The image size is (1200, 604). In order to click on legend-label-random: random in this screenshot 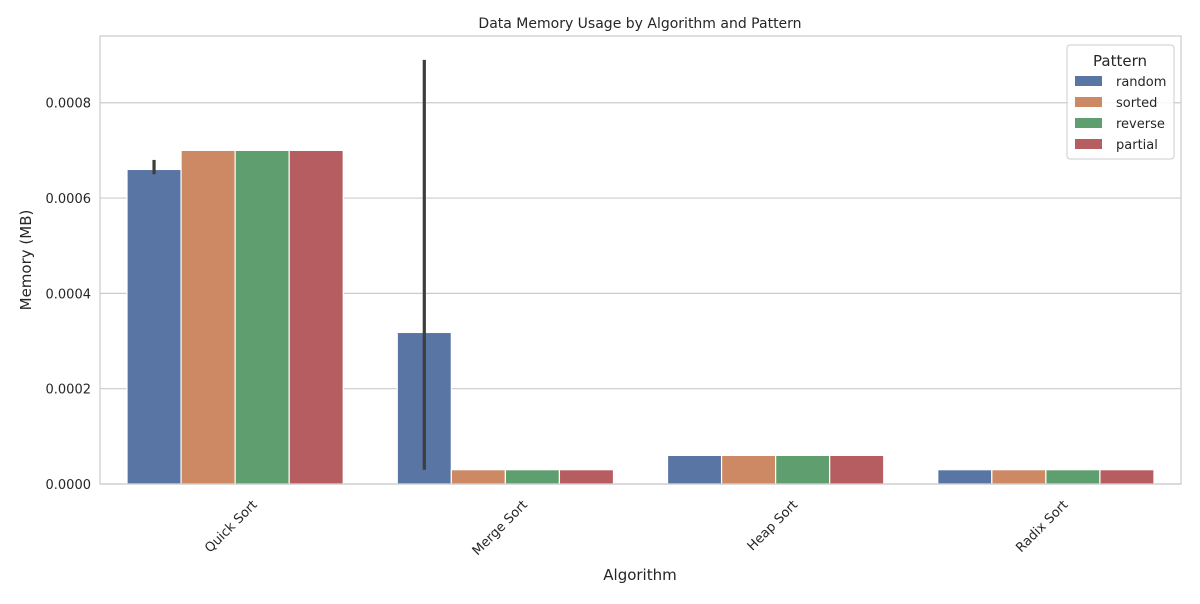, I will do `click(1141, 82)`.